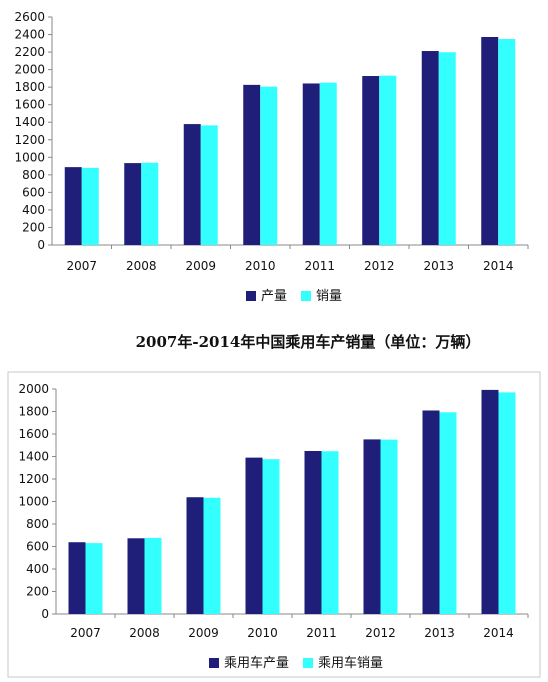  Describe the element at coordinates (308, 342) in the screenshot. I see `chart-title: 2007年-2014年中国乘用车产销量（单位：万辆）` at that location.